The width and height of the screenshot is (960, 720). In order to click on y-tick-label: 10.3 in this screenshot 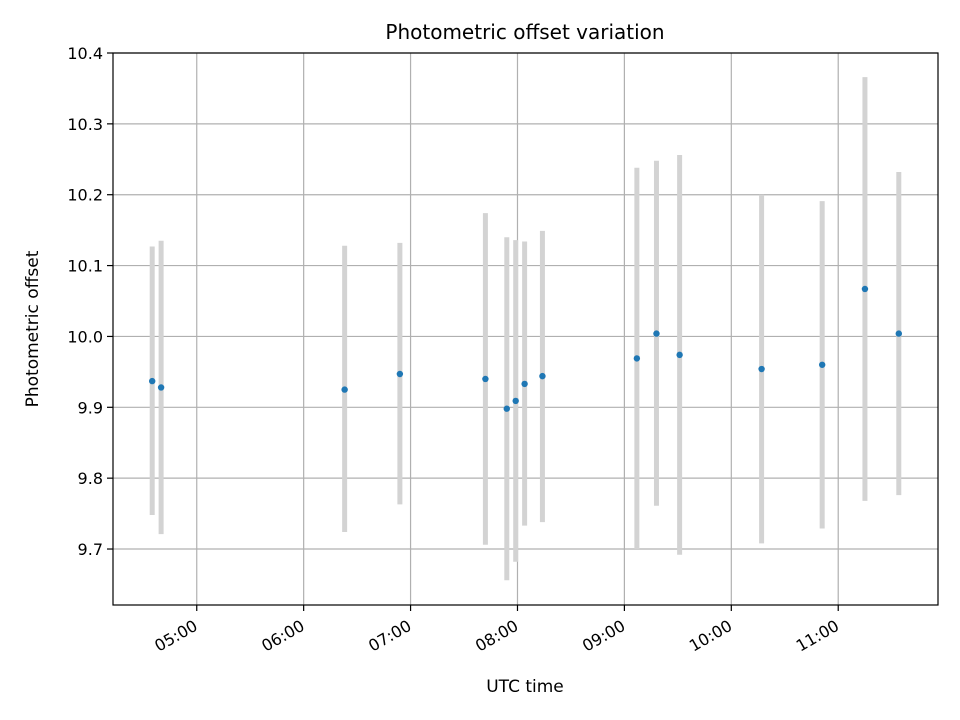, I will do `click(85, 124)`.